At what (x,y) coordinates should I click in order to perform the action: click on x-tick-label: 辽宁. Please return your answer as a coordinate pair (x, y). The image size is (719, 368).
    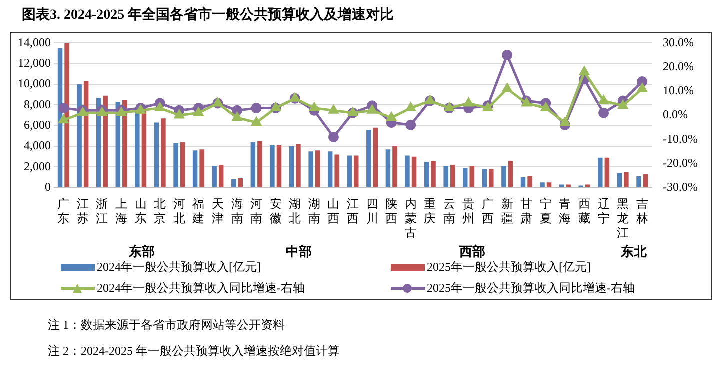
    Looking at the image, I should click on (604, 211).